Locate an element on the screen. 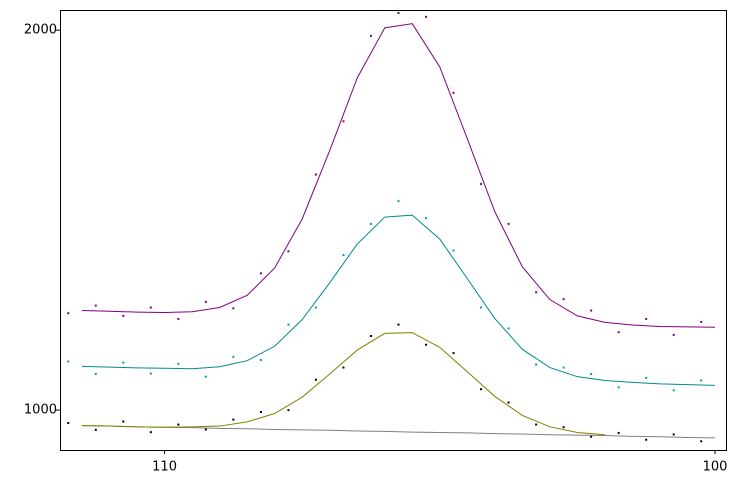  x-tick-label: 100 is located at coordinates (715, 467).